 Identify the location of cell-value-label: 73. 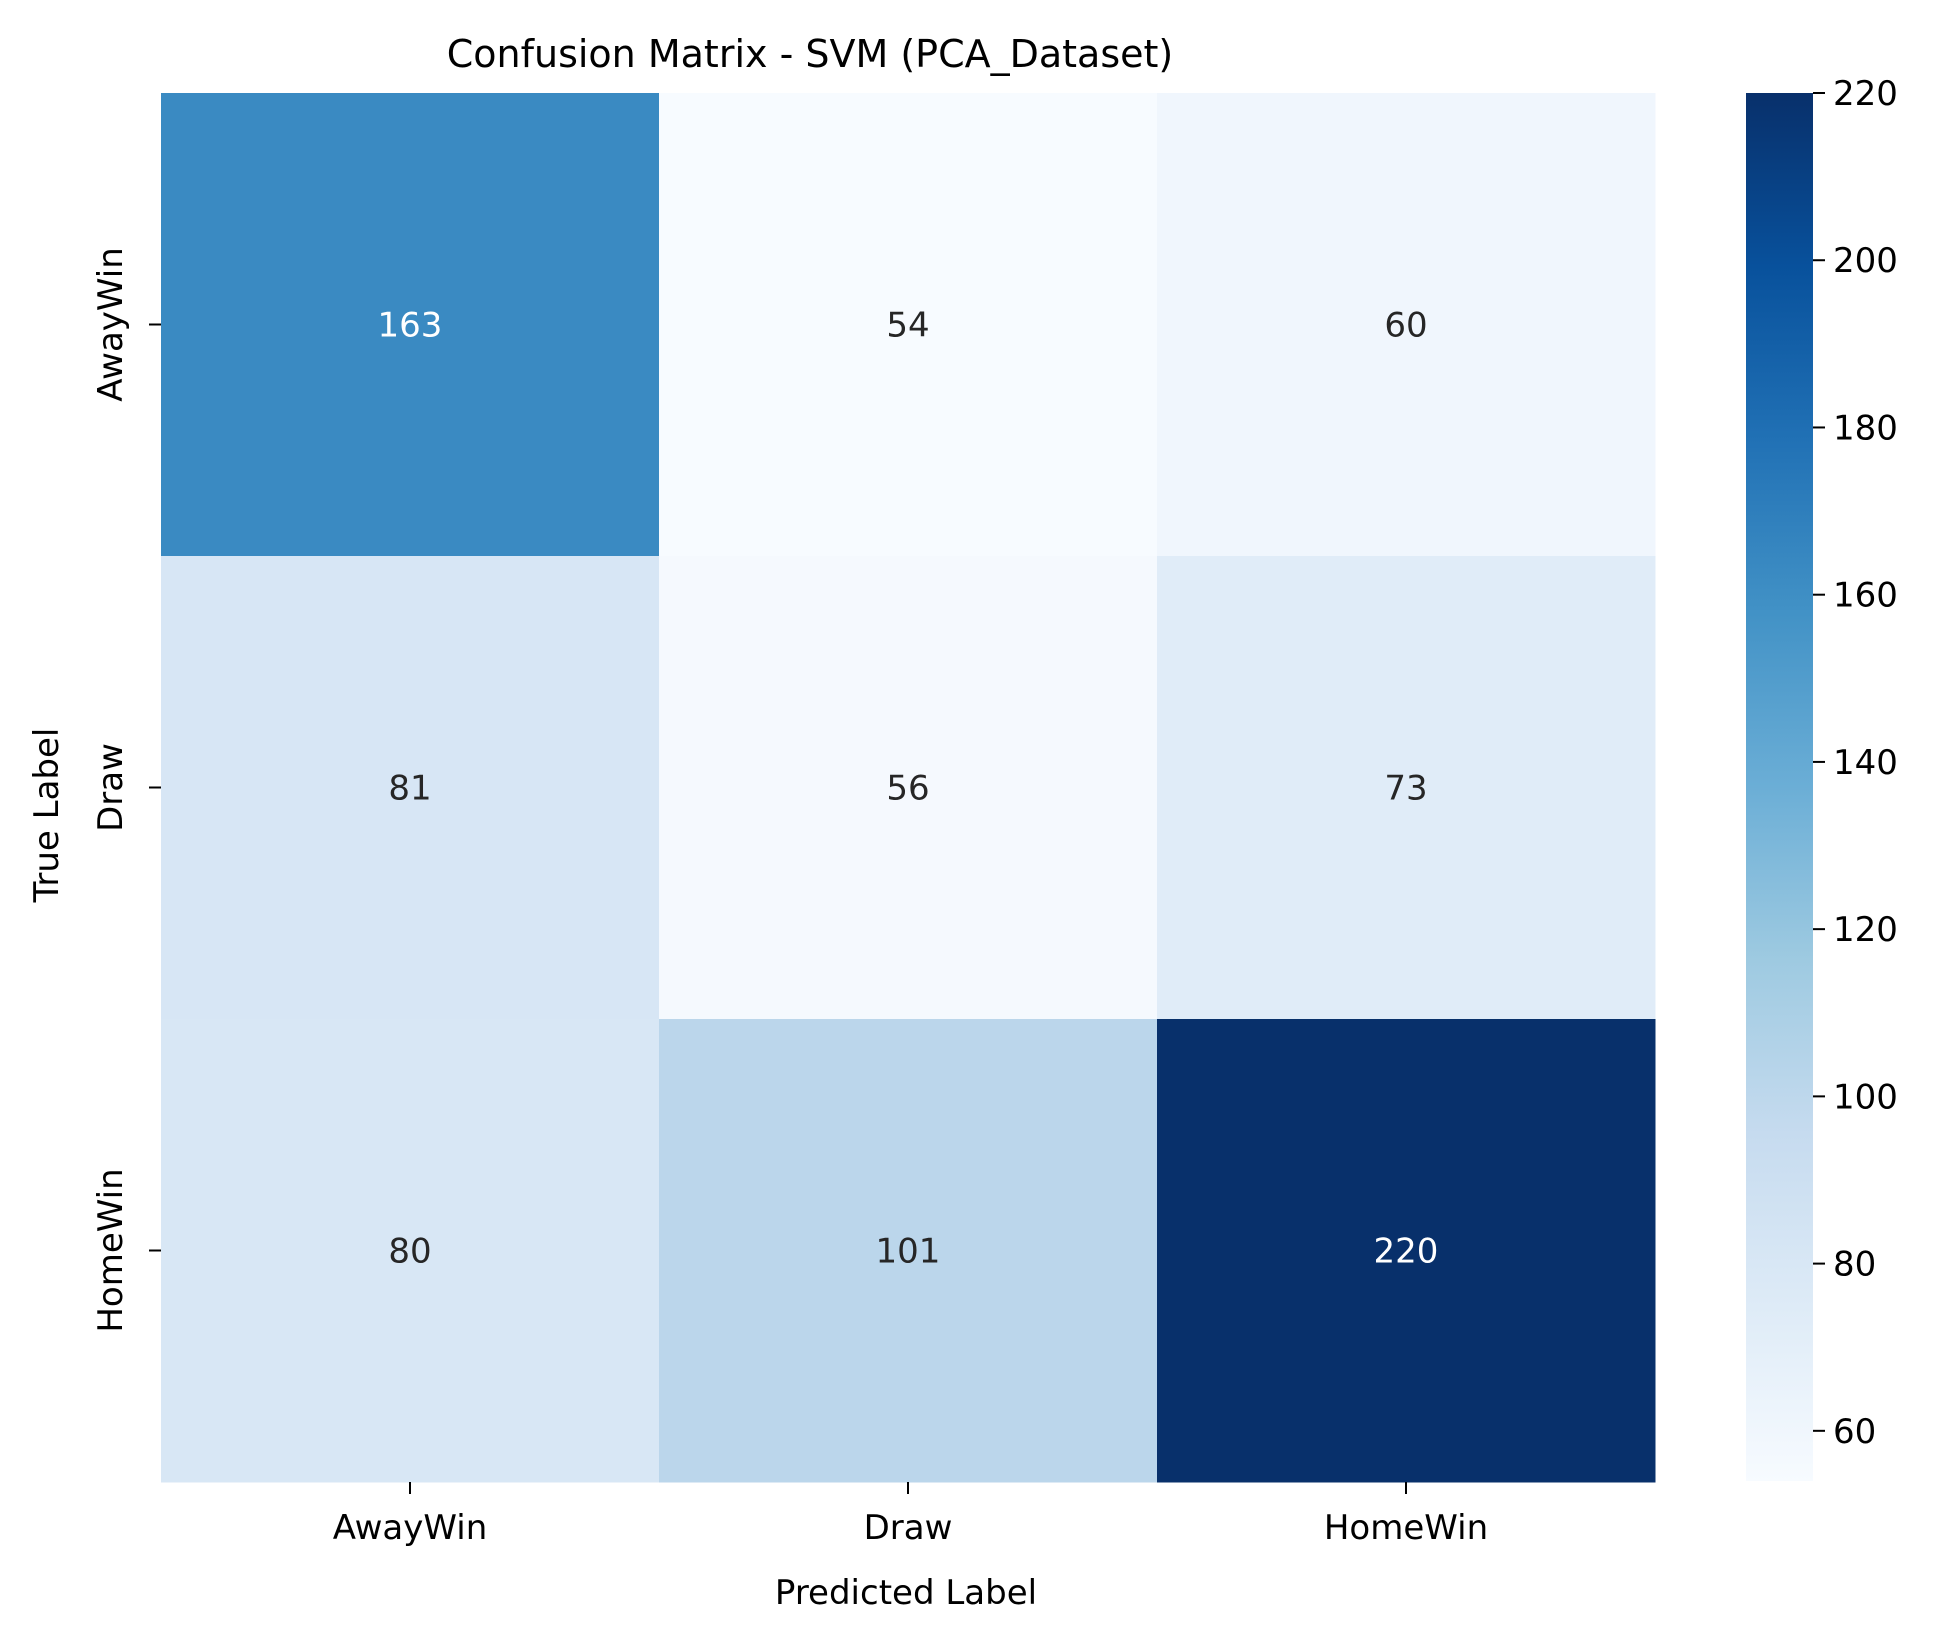
(1405, 789).